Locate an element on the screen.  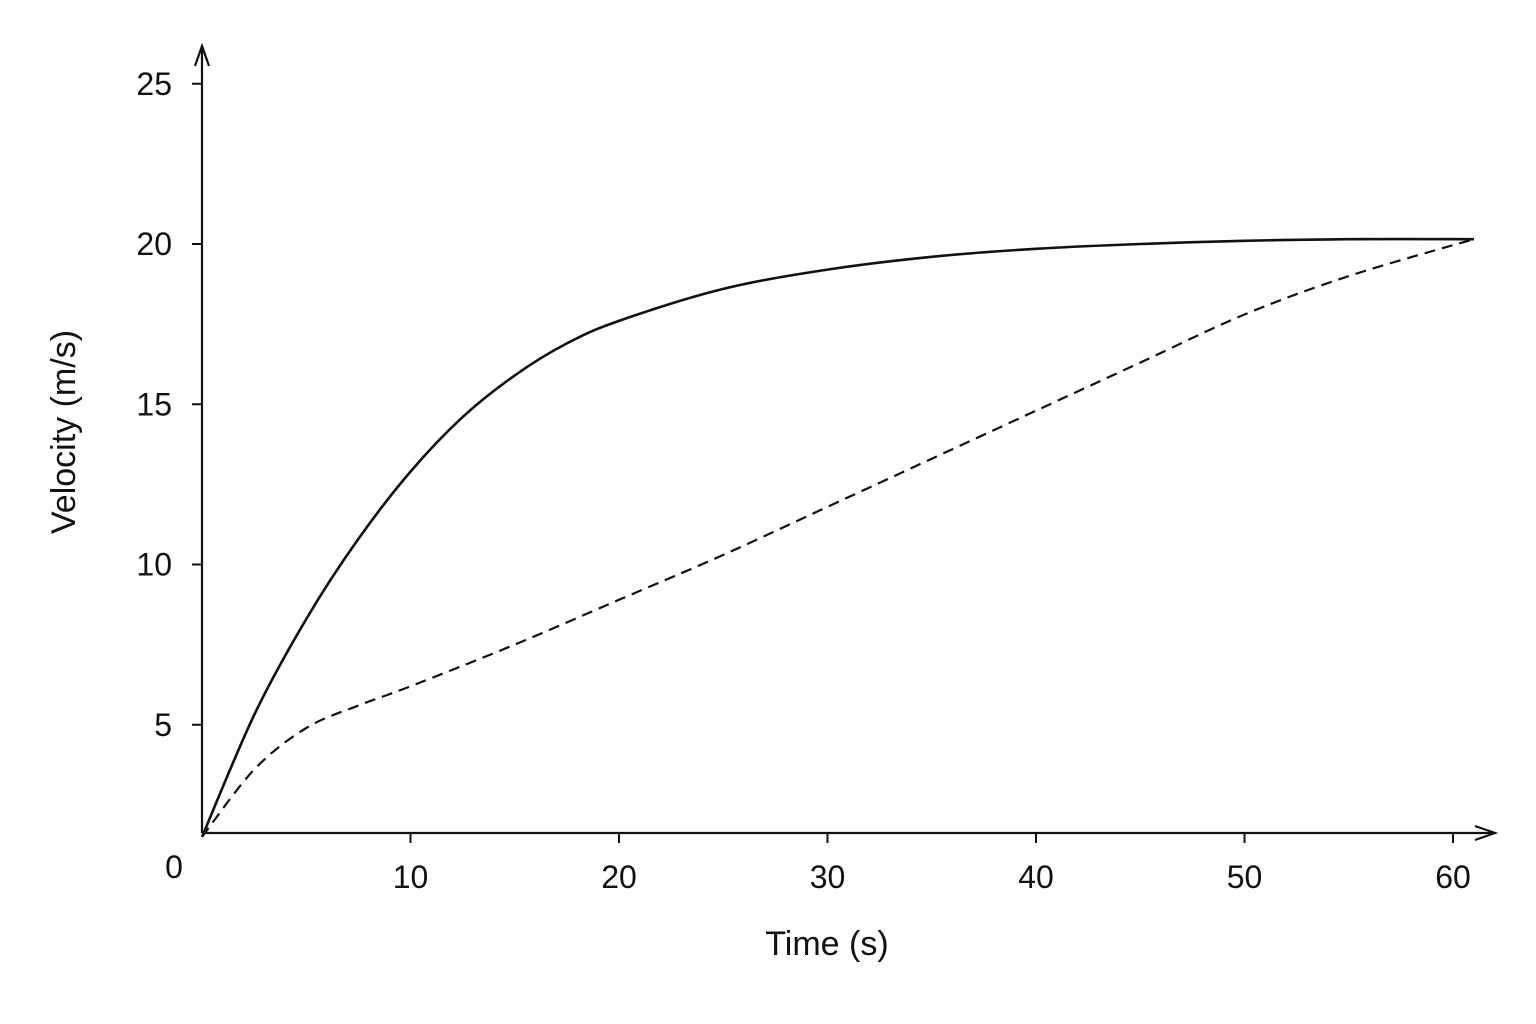
x-tick-label: 50 is located at coordinates (1245, 877).